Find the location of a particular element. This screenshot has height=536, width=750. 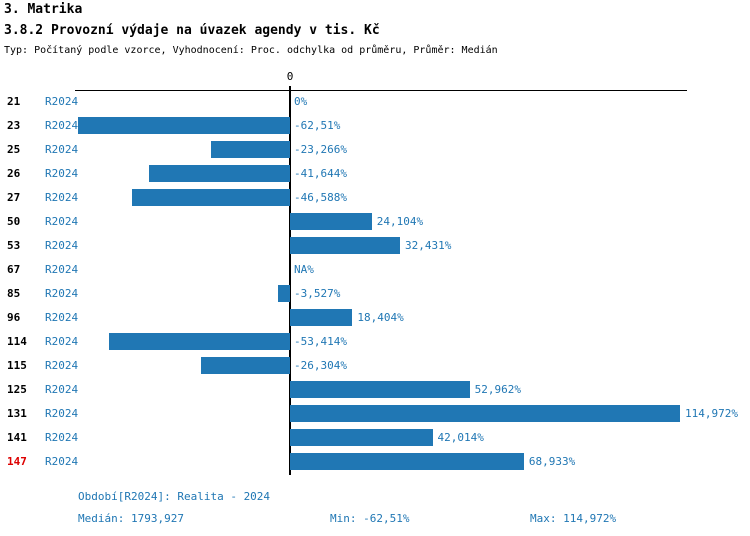

chart-row: 27 R2024 -46,588% is located at coordinates (375, 198).